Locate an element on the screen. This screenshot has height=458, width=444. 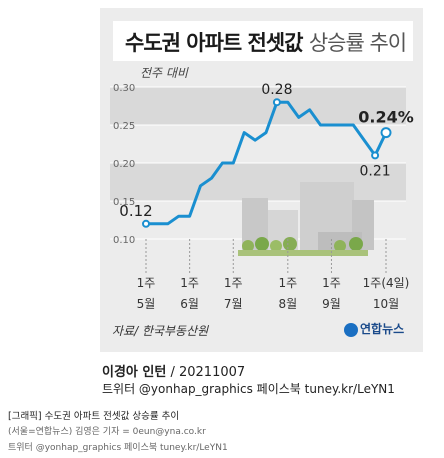
yonhap-logo: 연합뉴스 is located at coordinates (374, 328).